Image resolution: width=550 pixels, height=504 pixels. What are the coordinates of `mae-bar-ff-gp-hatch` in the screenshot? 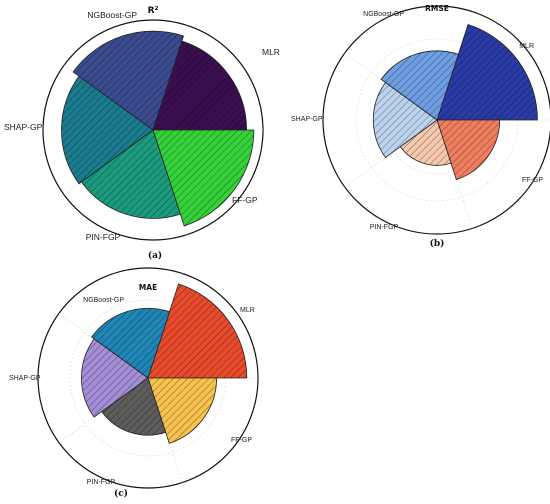 It's located at (182, 411).